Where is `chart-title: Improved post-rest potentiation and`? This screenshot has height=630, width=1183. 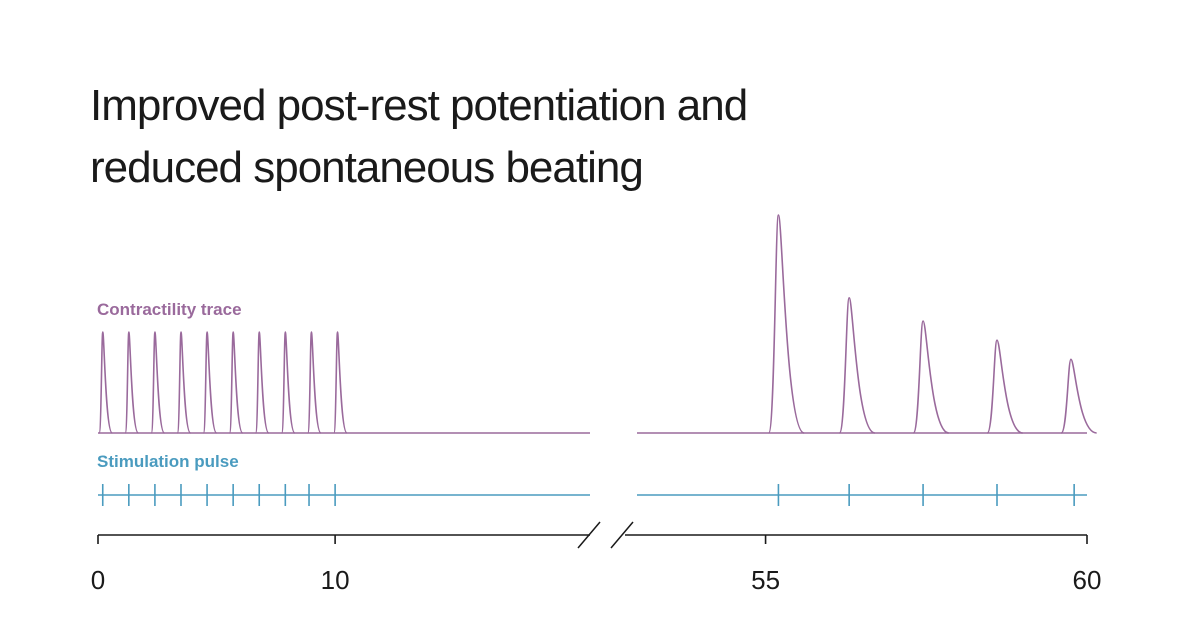 chart-title: Improved post-rest potentiation and is located at coordinates (418, 105).